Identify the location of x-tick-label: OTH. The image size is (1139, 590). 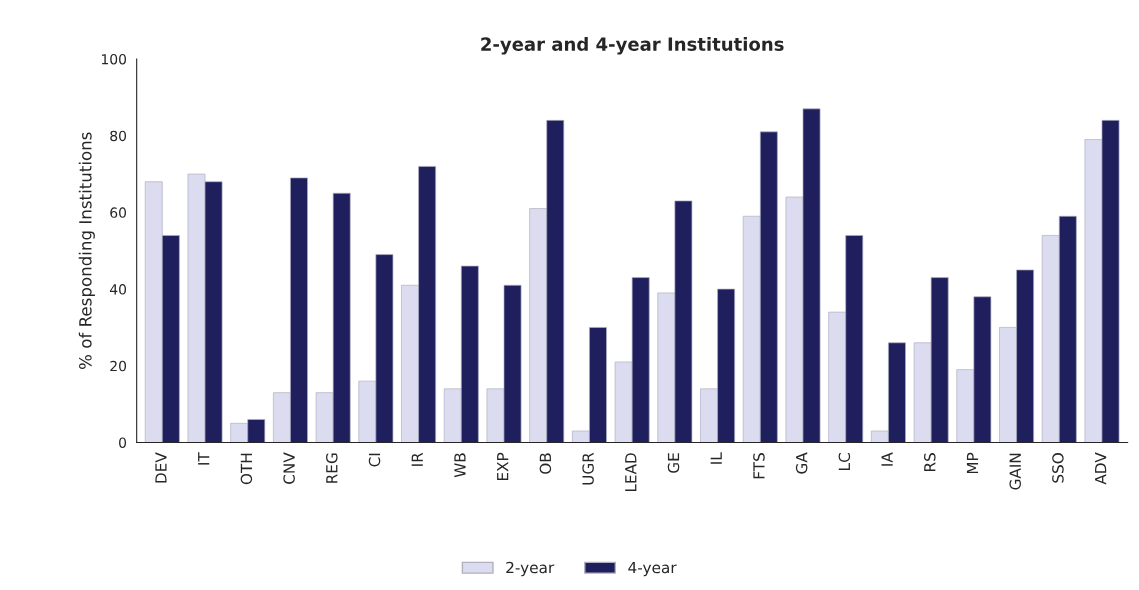
(246, 469).